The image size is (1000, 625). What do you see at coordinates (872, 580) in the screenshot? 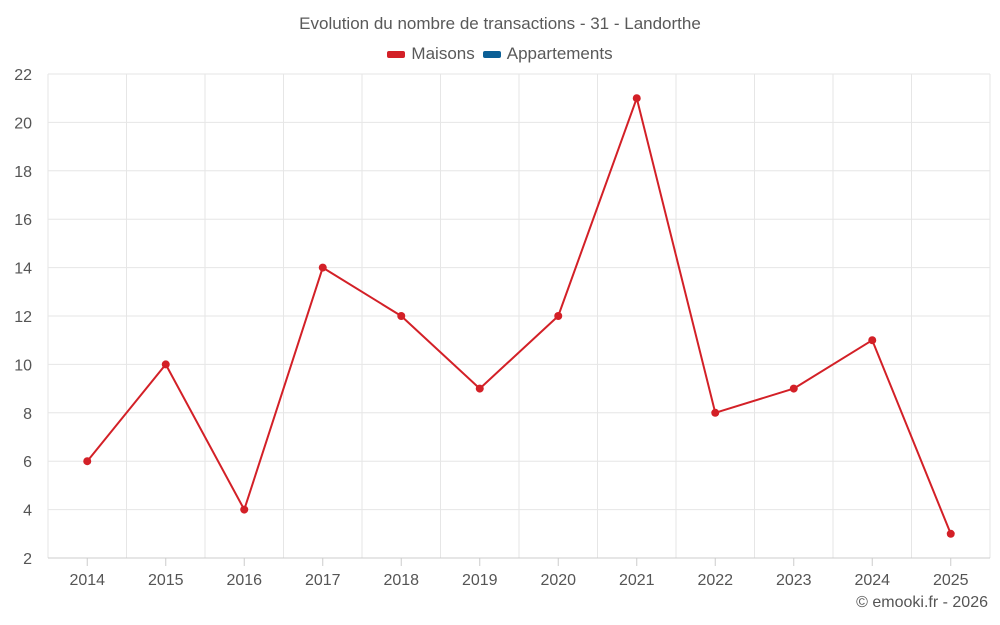
I see `x-tick-label: 2024` at bounding box center [872, 580].